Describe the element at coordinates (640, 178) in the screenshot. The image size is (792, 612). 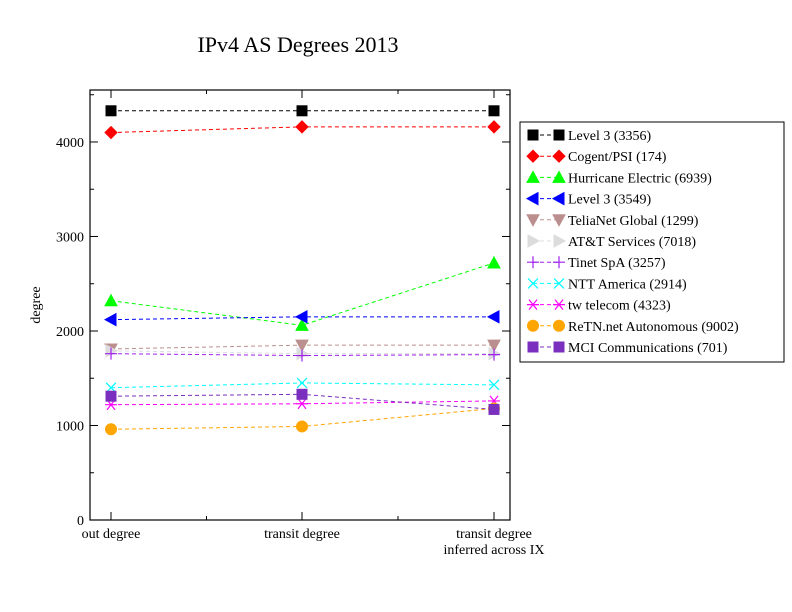
I see `legend-label: Hurricane Electric (6939)` at that location.